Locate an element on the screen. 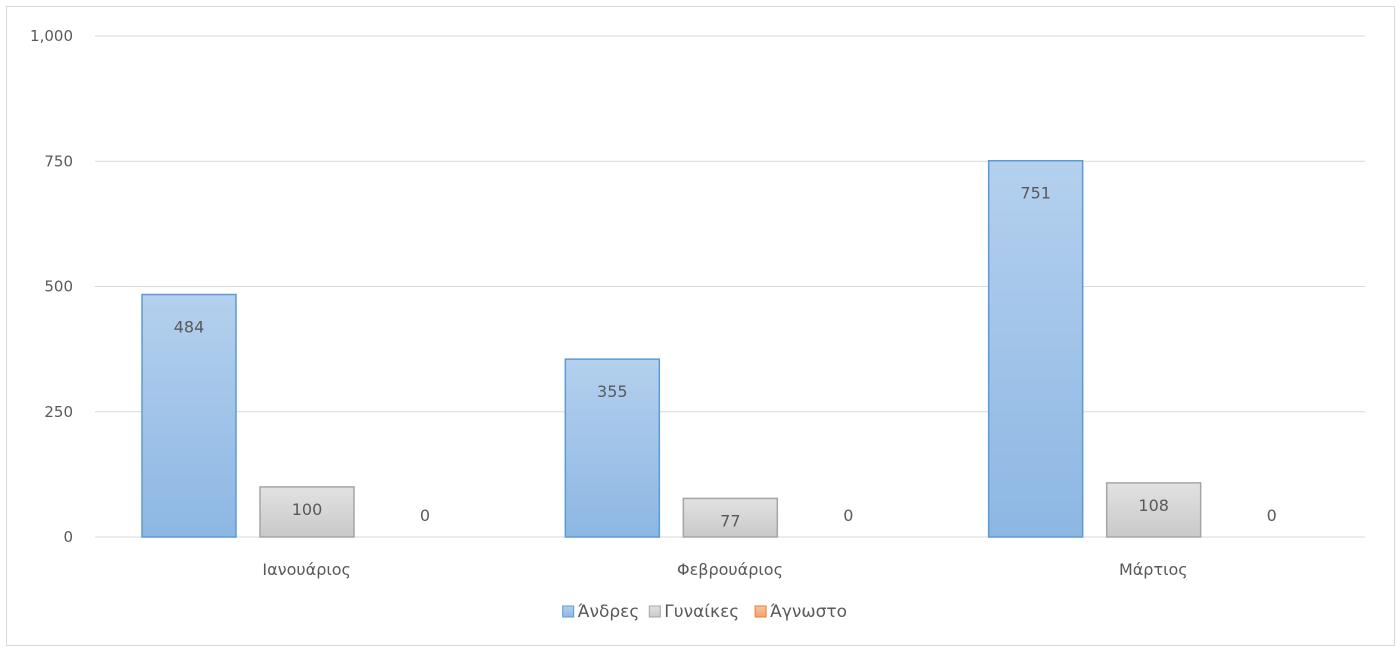 Image resolution: width=1400 pixels, height=651 pixels. data-label: 100 is located at coordinates (307, 509).